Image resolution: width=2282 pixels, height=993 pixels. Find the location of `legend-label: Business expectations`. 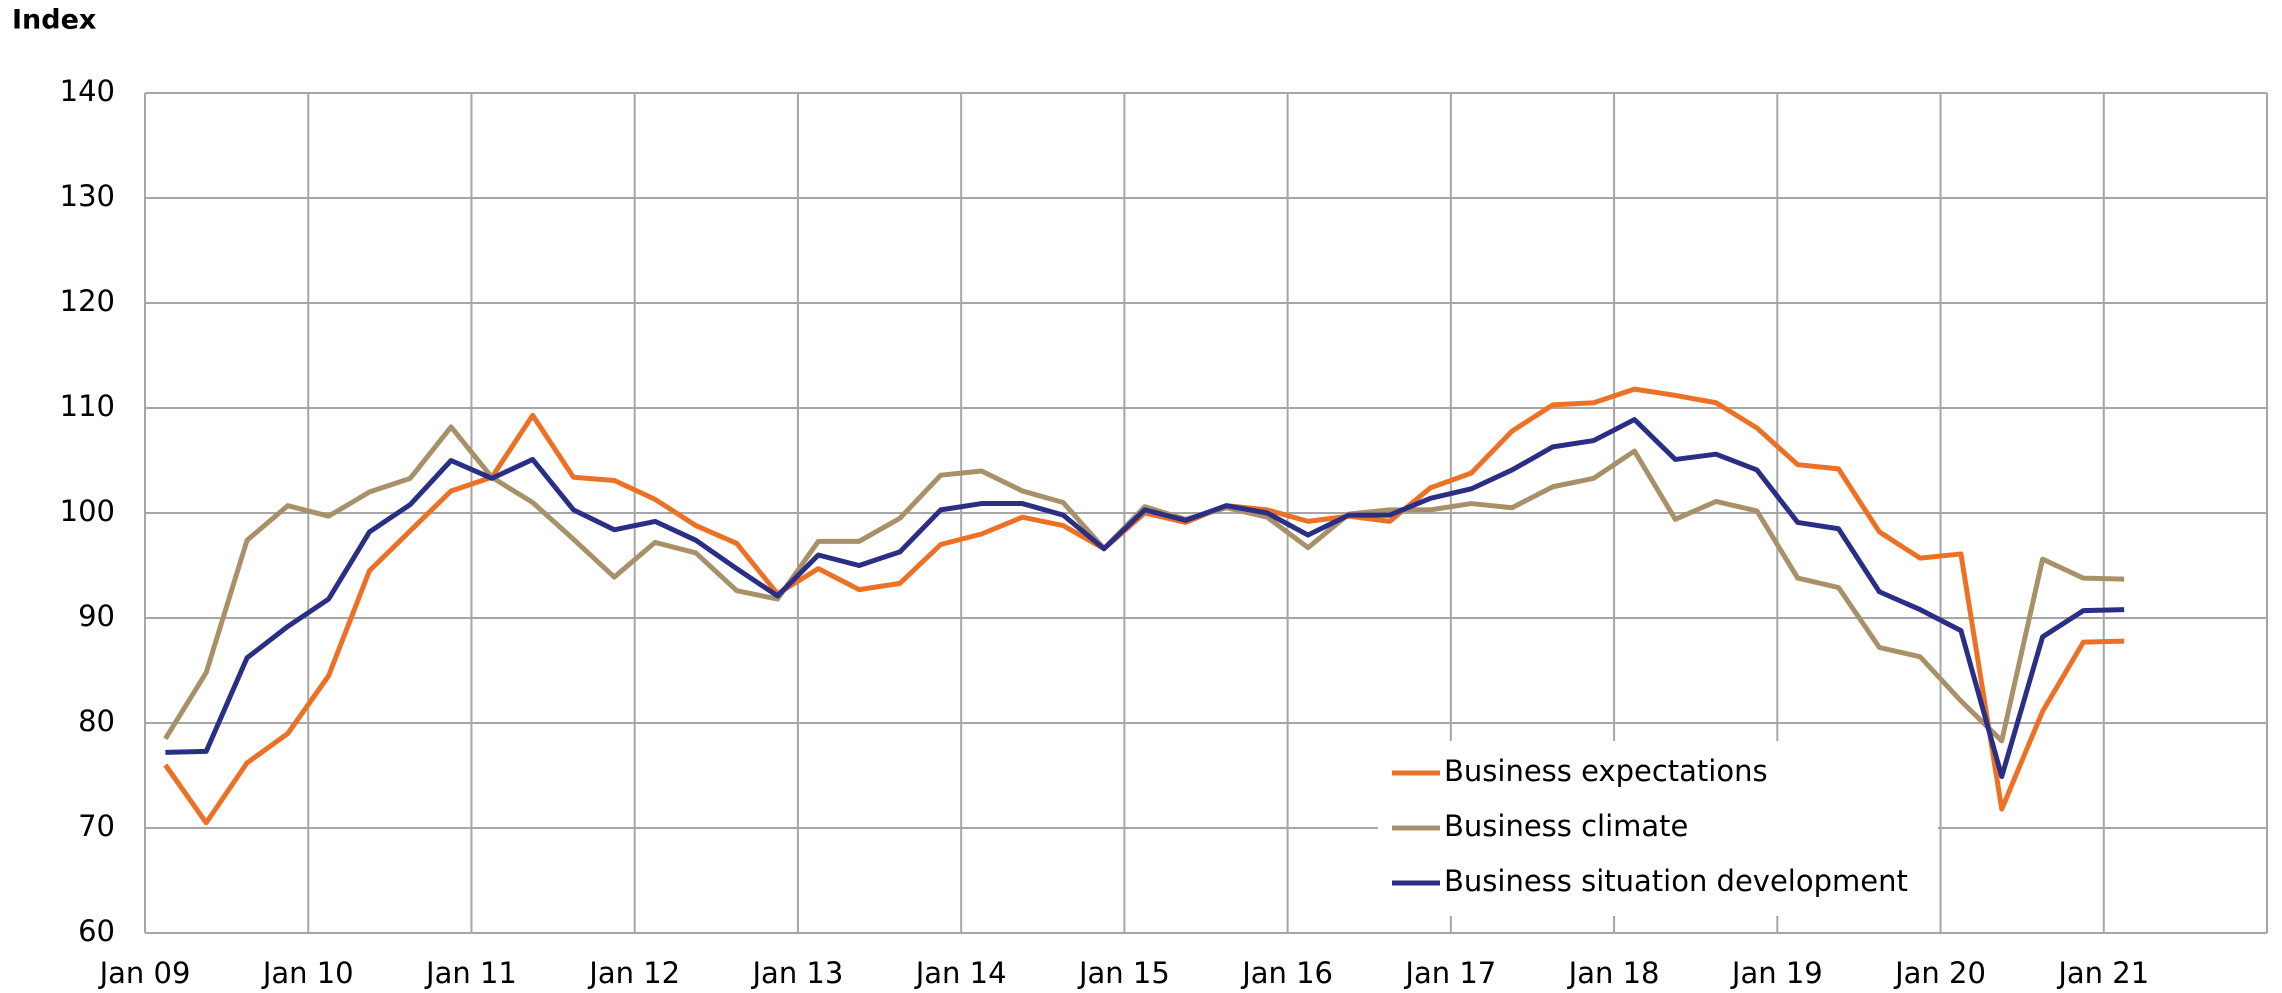

legend-label: Business expectations is located at coordinates (1606, 771).